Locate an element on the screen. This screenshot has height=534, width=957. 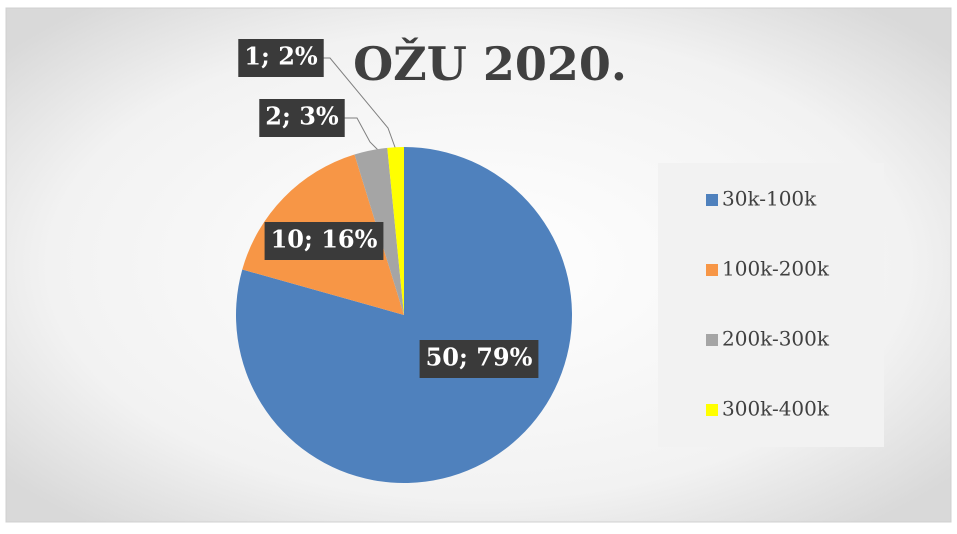
data-label: 10; 16% is located at coordinates (324, 239).